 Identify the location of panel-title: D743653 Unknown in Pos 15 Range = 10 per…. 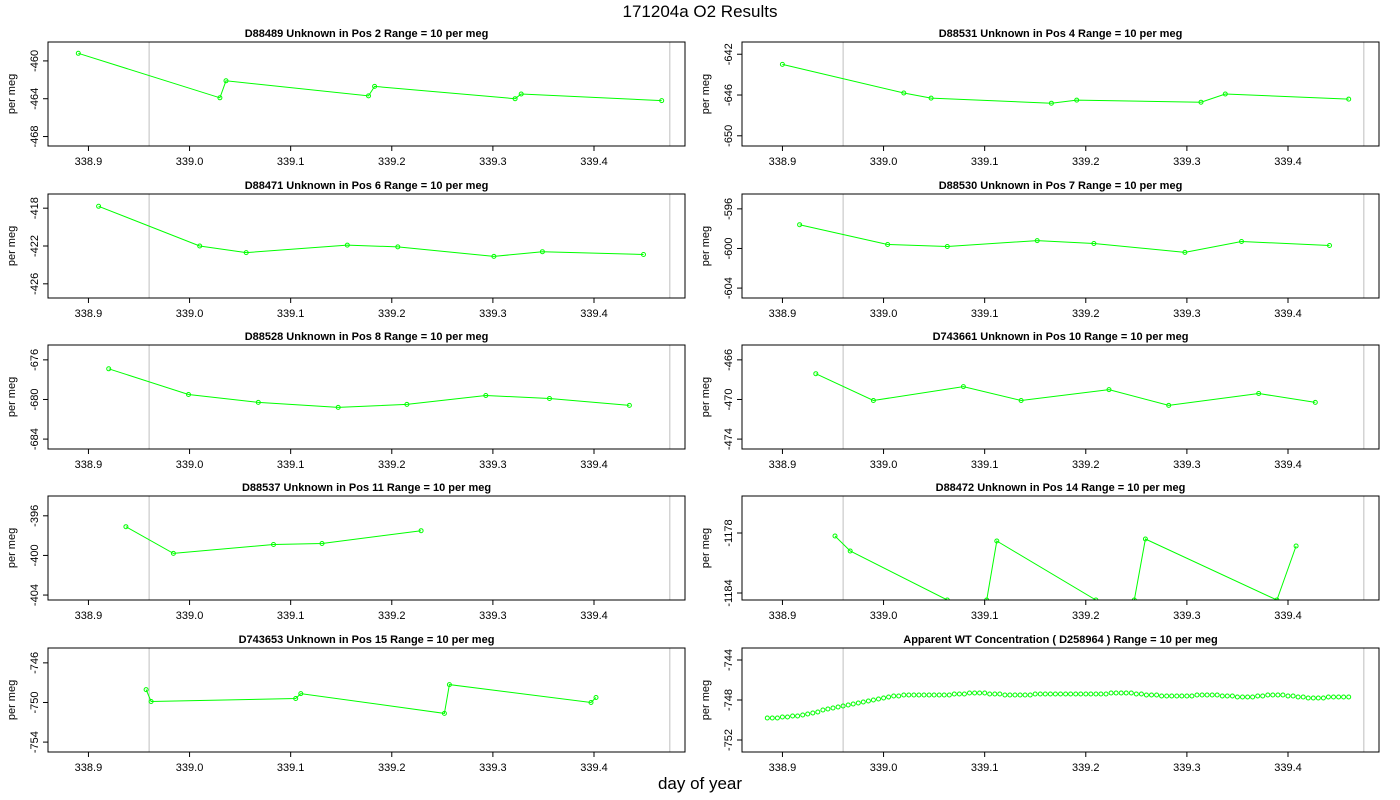
(367, 640).